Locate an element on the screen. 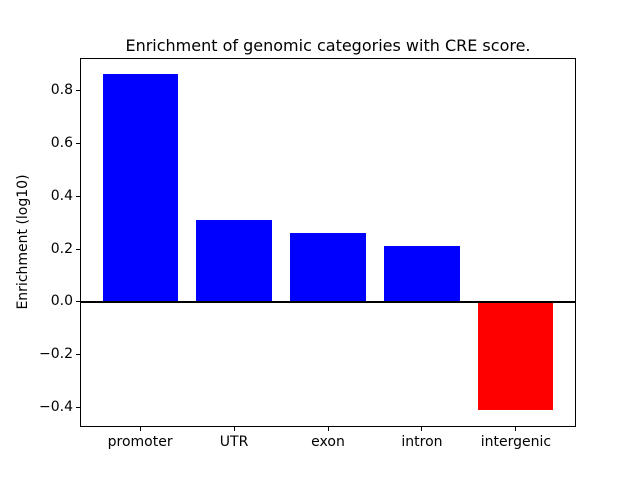 The height and width of the screenshot is (480, 640). xtick-label-exon: exon is located at coordinates (328, 442).